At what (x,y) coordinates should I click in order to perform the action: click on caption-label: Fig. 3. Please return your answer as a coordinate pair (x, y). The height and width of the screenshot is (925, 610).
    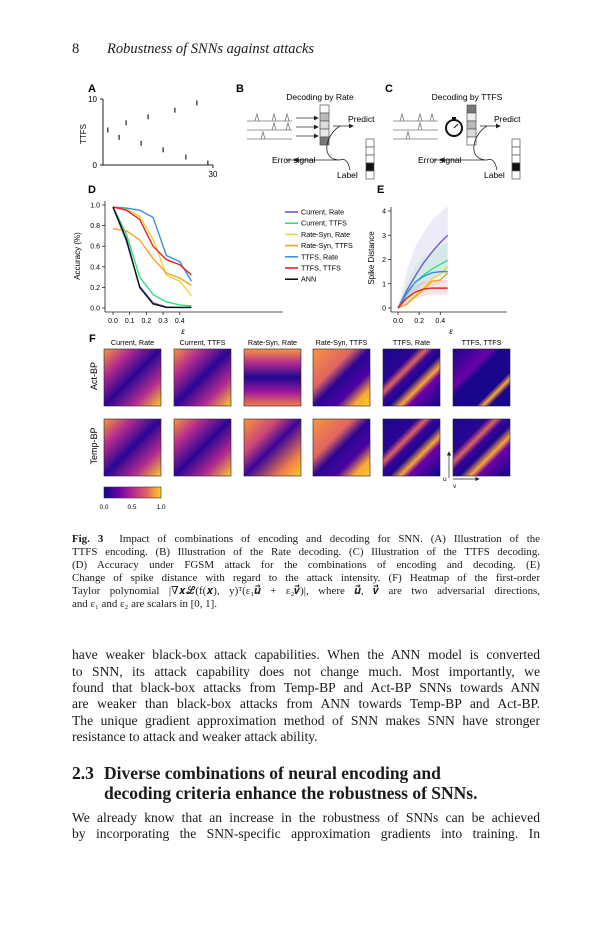
    Looking at the image, I should click on (88, 539).